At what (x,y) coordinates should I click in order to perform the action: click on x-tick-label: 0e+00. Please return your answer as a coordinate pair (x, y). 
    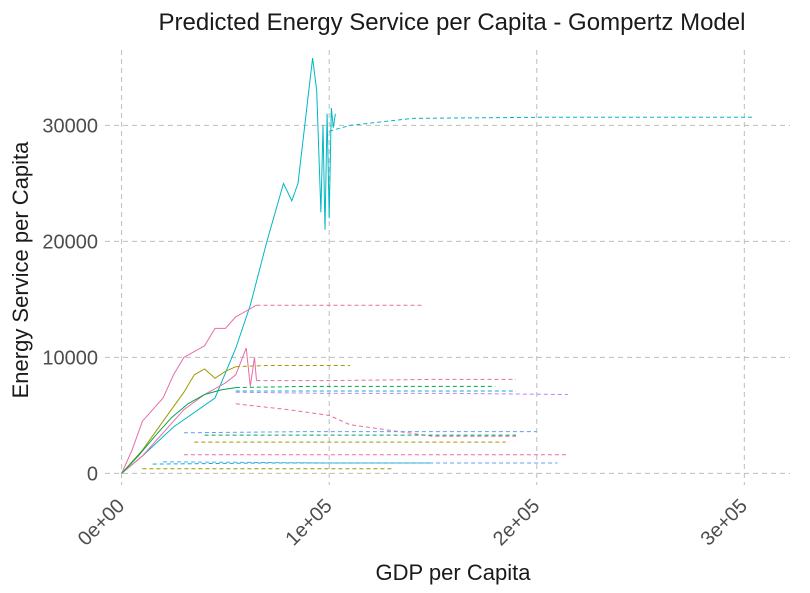
    Looking at the image, I should click on (101, 522).